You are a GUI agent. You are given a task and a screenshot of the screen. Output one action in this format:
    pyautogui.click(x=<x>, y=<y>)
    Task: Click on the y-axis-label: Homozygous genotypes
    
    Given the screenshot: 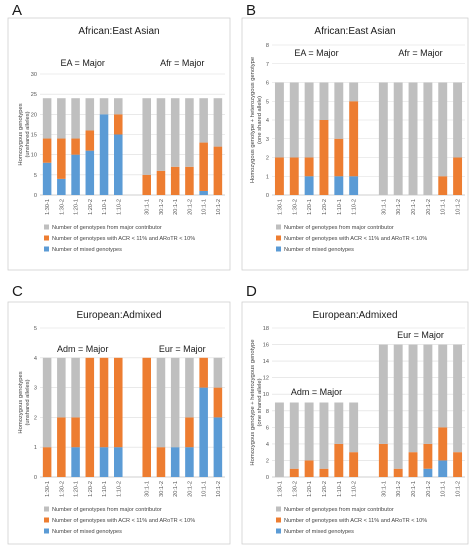 What is the action you would take?
    pyautogui.click(x=21, y=134)
    